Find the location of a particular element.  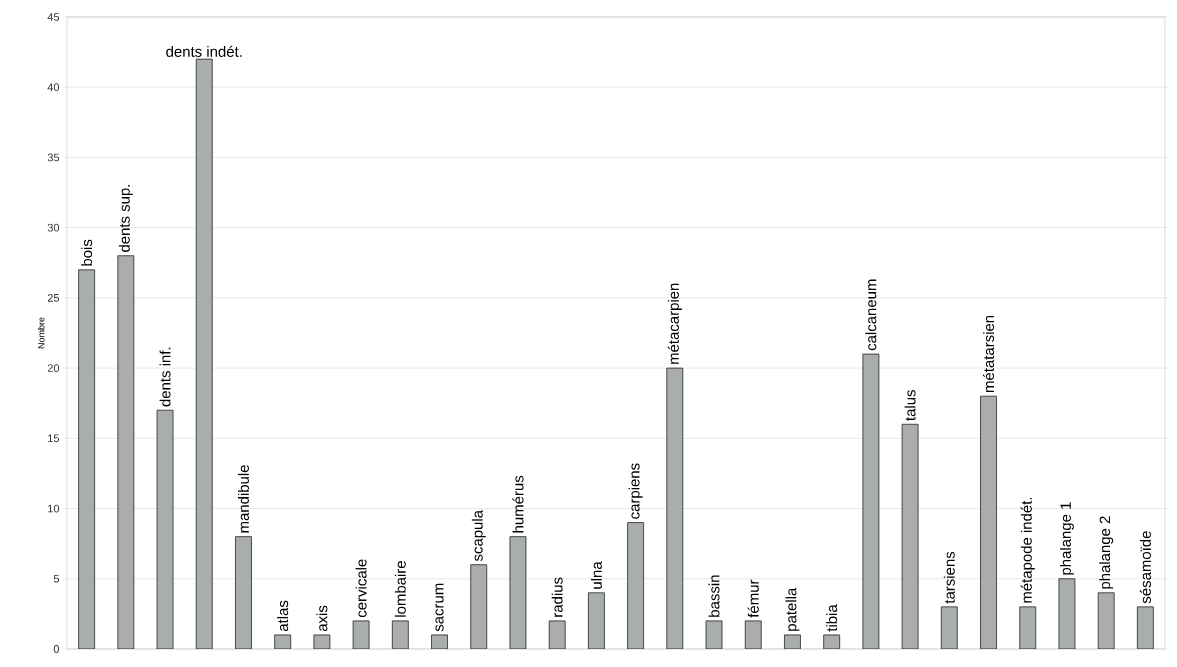

x-tick-label: radius is located at coordinates (557, 597).